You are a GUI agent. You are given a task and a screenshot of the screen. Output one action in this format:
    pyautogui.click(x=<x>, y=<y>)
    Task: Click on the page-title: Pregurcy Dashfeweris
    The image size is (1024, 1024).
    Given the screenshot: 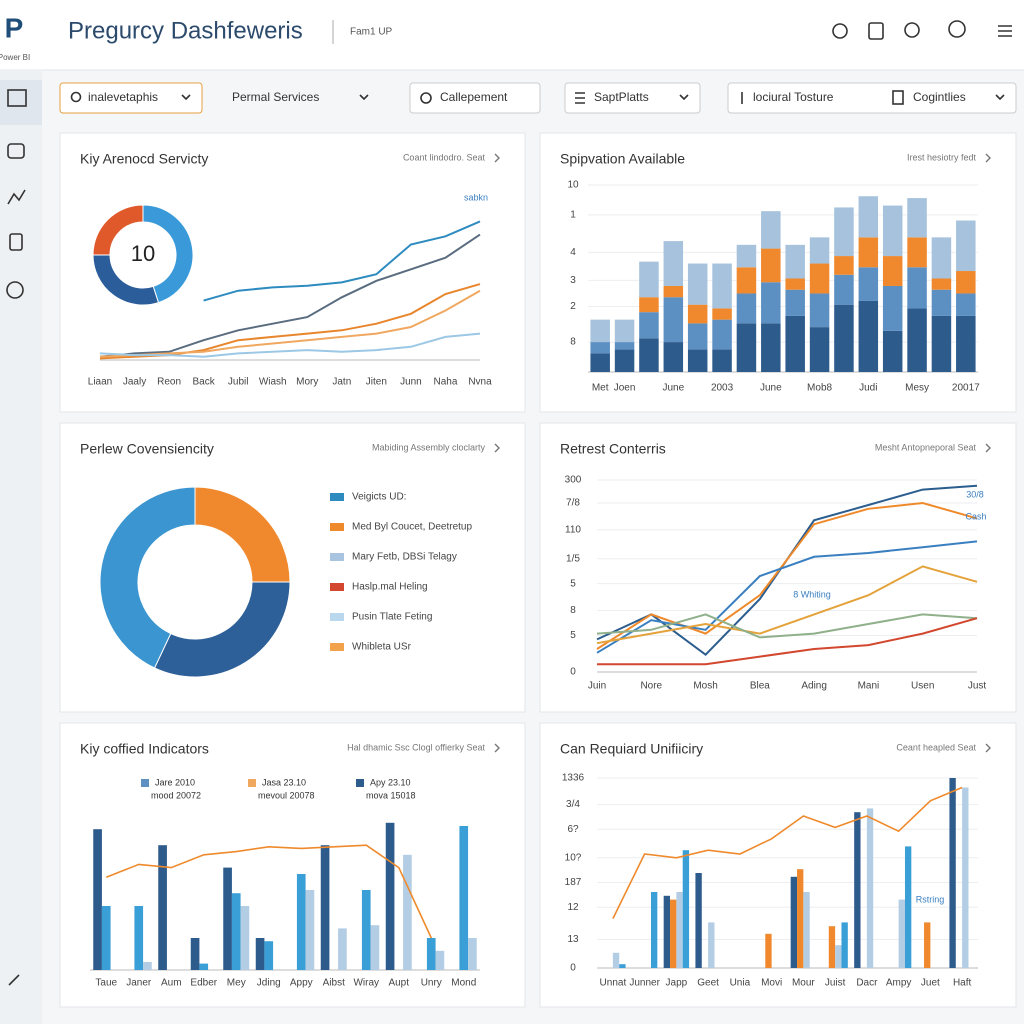 What is the action you would take?
    pyautogui.click(x=185, y=30)
    